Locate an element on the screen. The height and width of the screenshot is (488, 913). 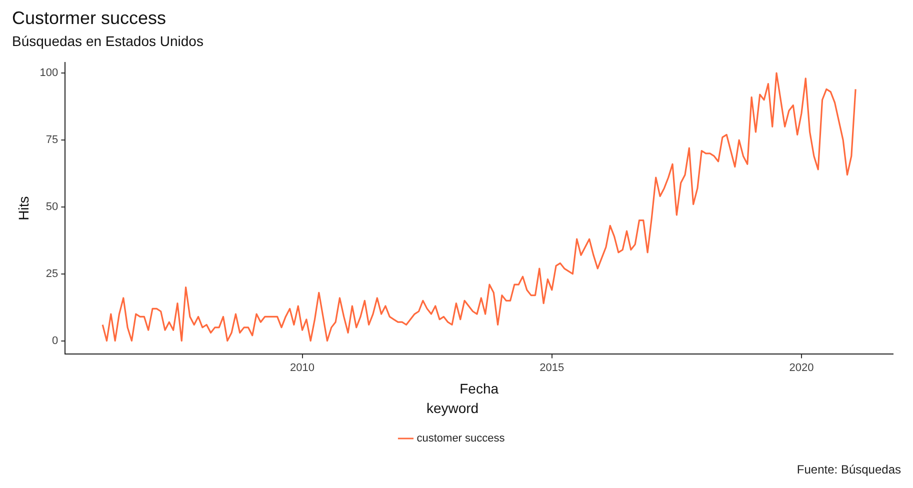
x-axis-title: Fecha is located at coordinates (479, 388).